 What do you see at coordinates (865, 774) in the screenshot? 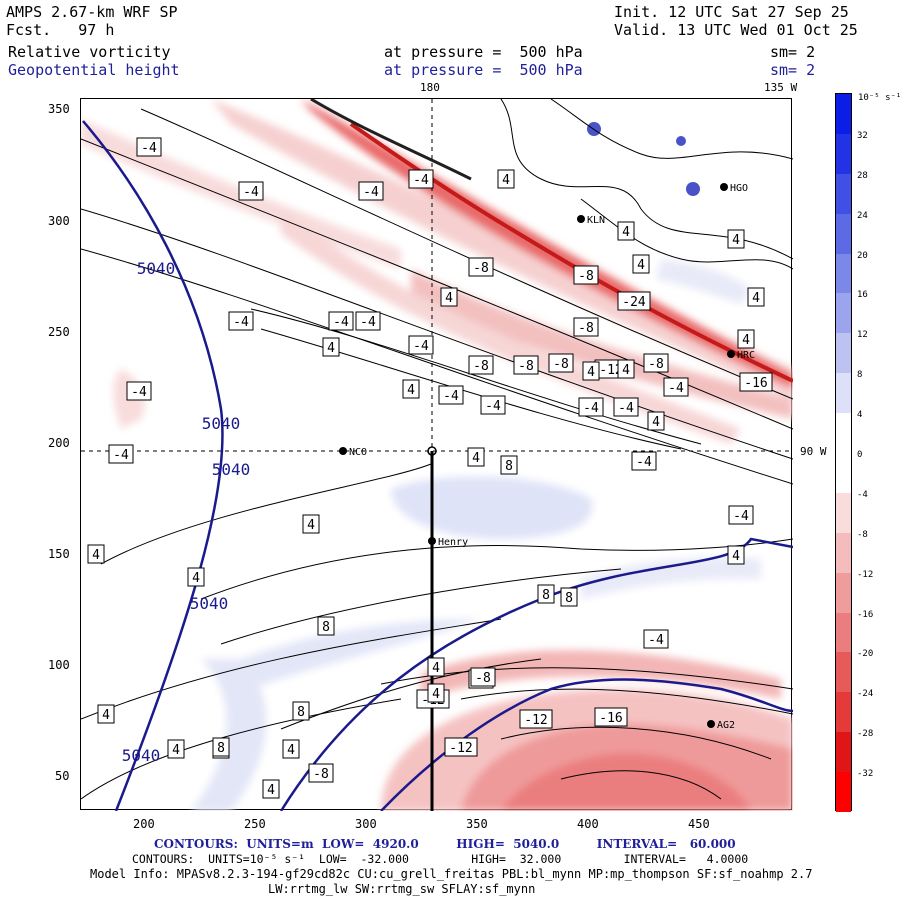
I see `colorbar-label: -32` at bounding box center [865, 774].